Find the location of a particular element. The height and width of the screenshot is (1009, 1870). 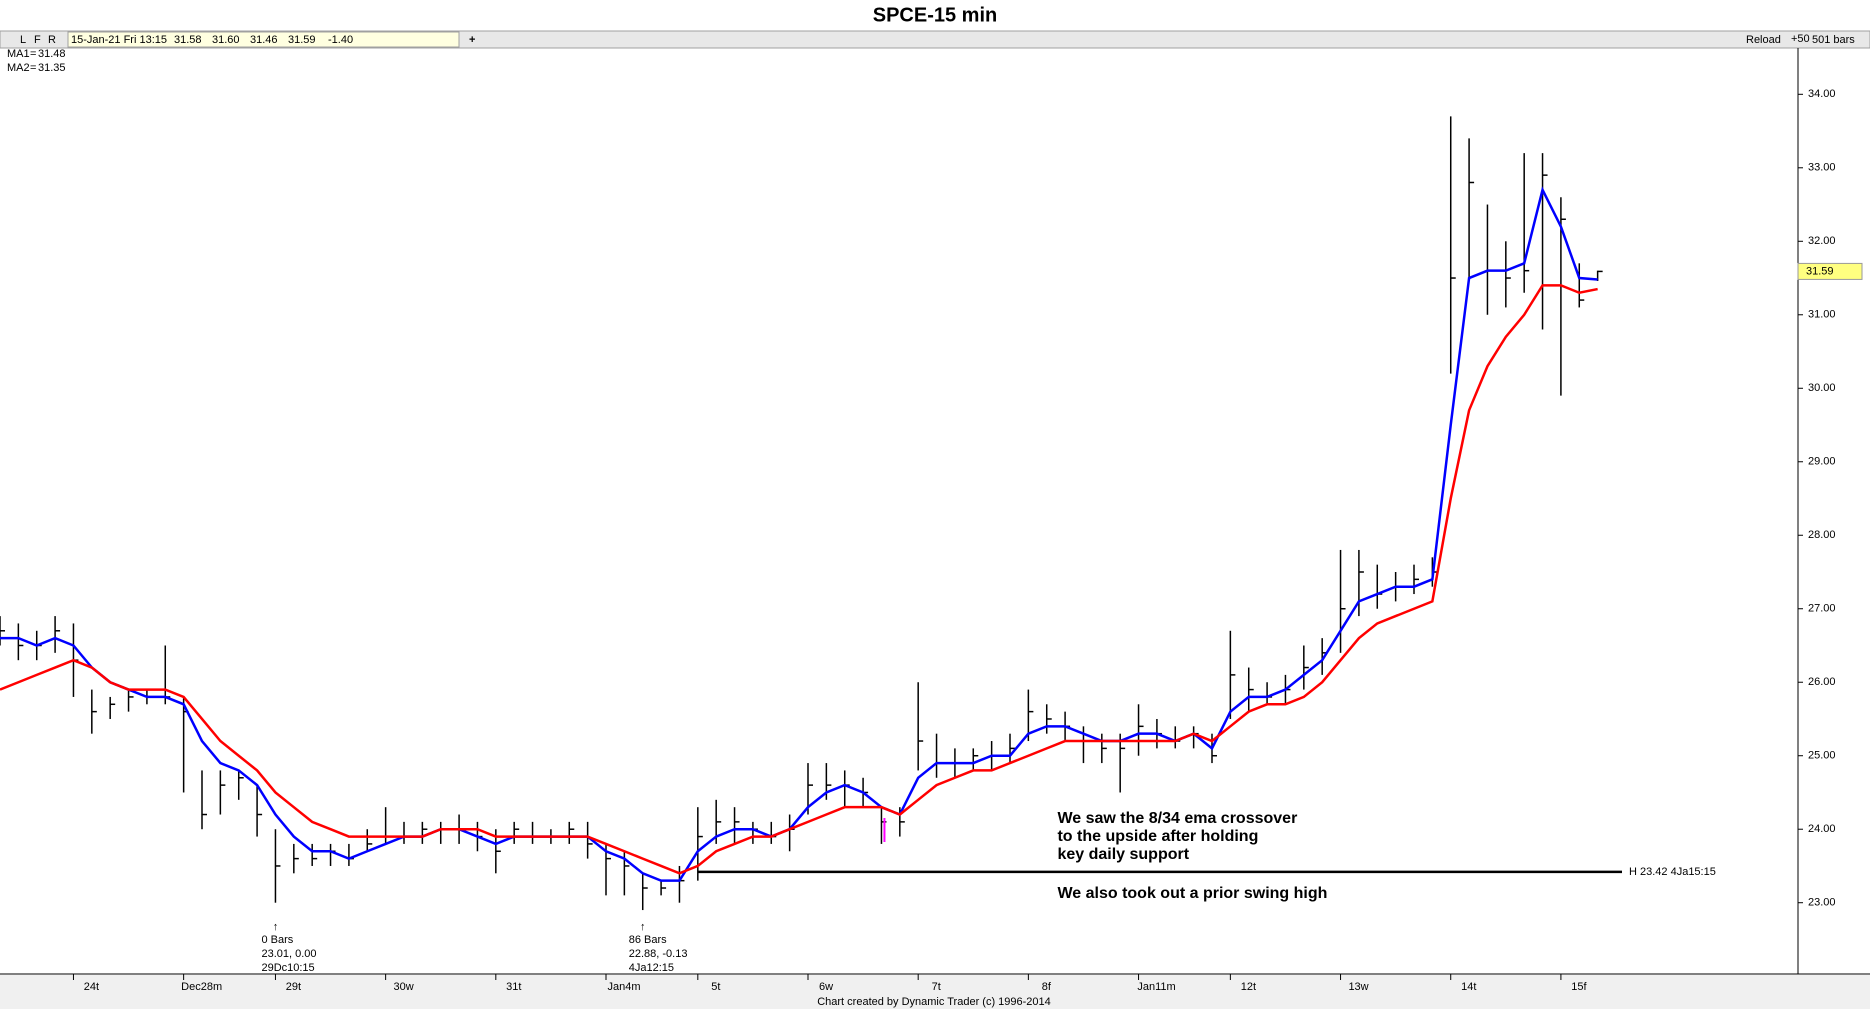

annotation: We also took out a prior swing high is located at coordinates (1192, 893).